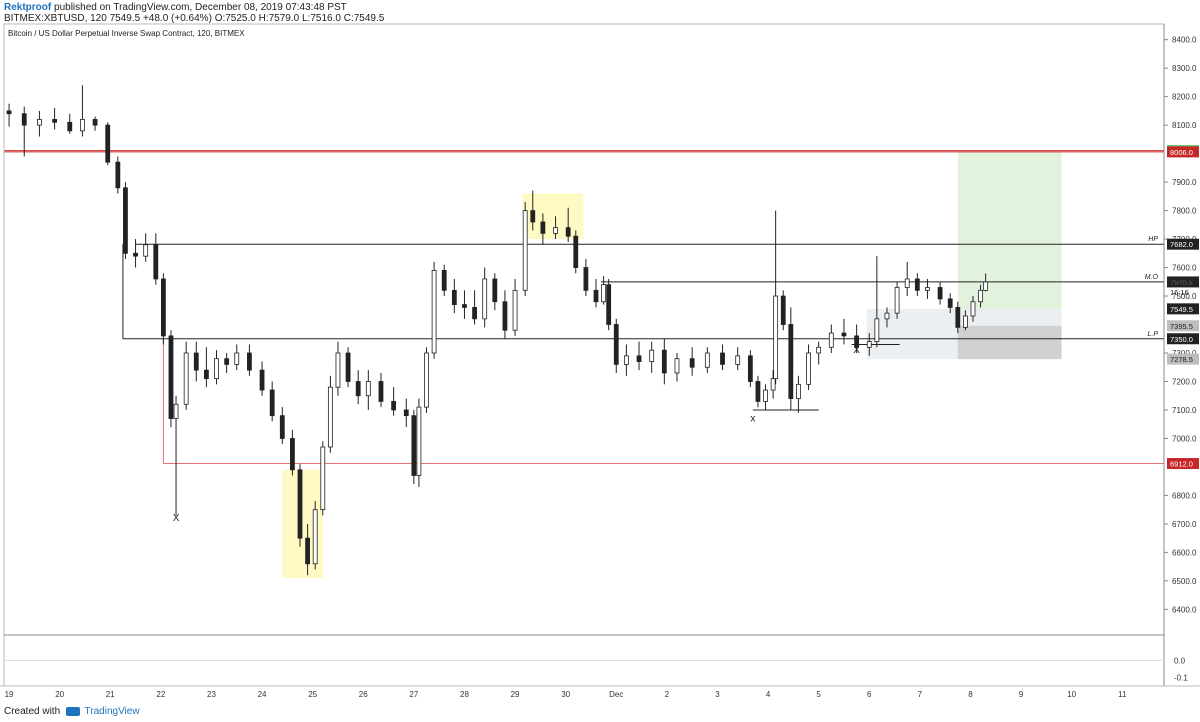  I want to click on level-tag: L.P, so click(1152, 334).